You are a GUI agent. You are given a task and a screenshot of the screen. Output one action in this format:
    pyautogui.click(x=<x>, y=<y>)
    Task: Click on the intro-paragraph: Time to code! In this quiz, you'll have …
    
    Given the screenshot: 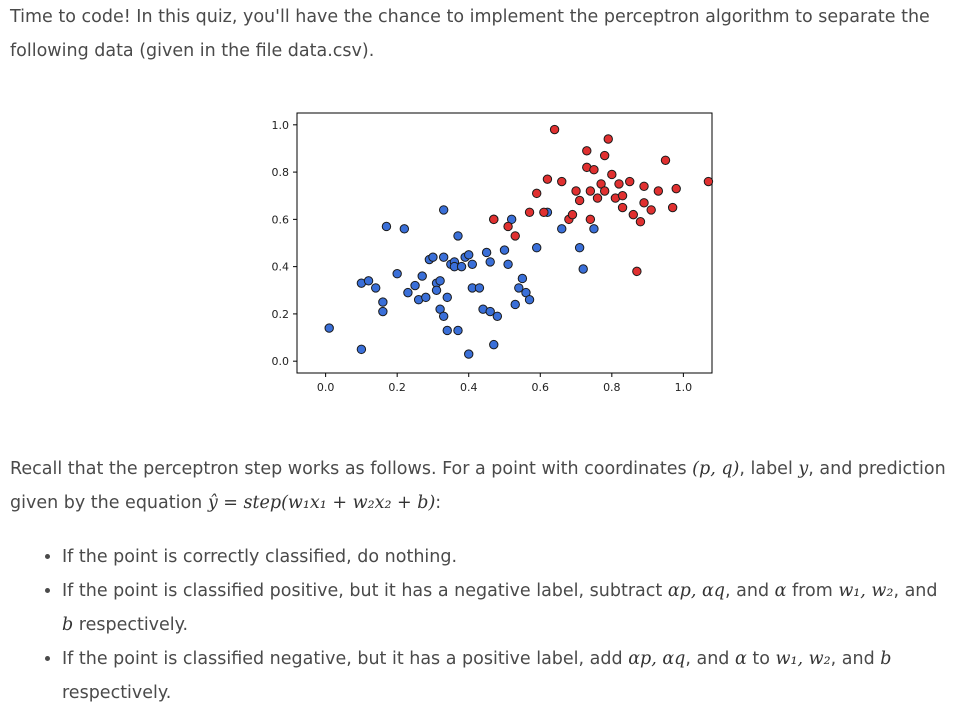 What is the action you would take?
    pyautogui.click(x=470, y=34)
    